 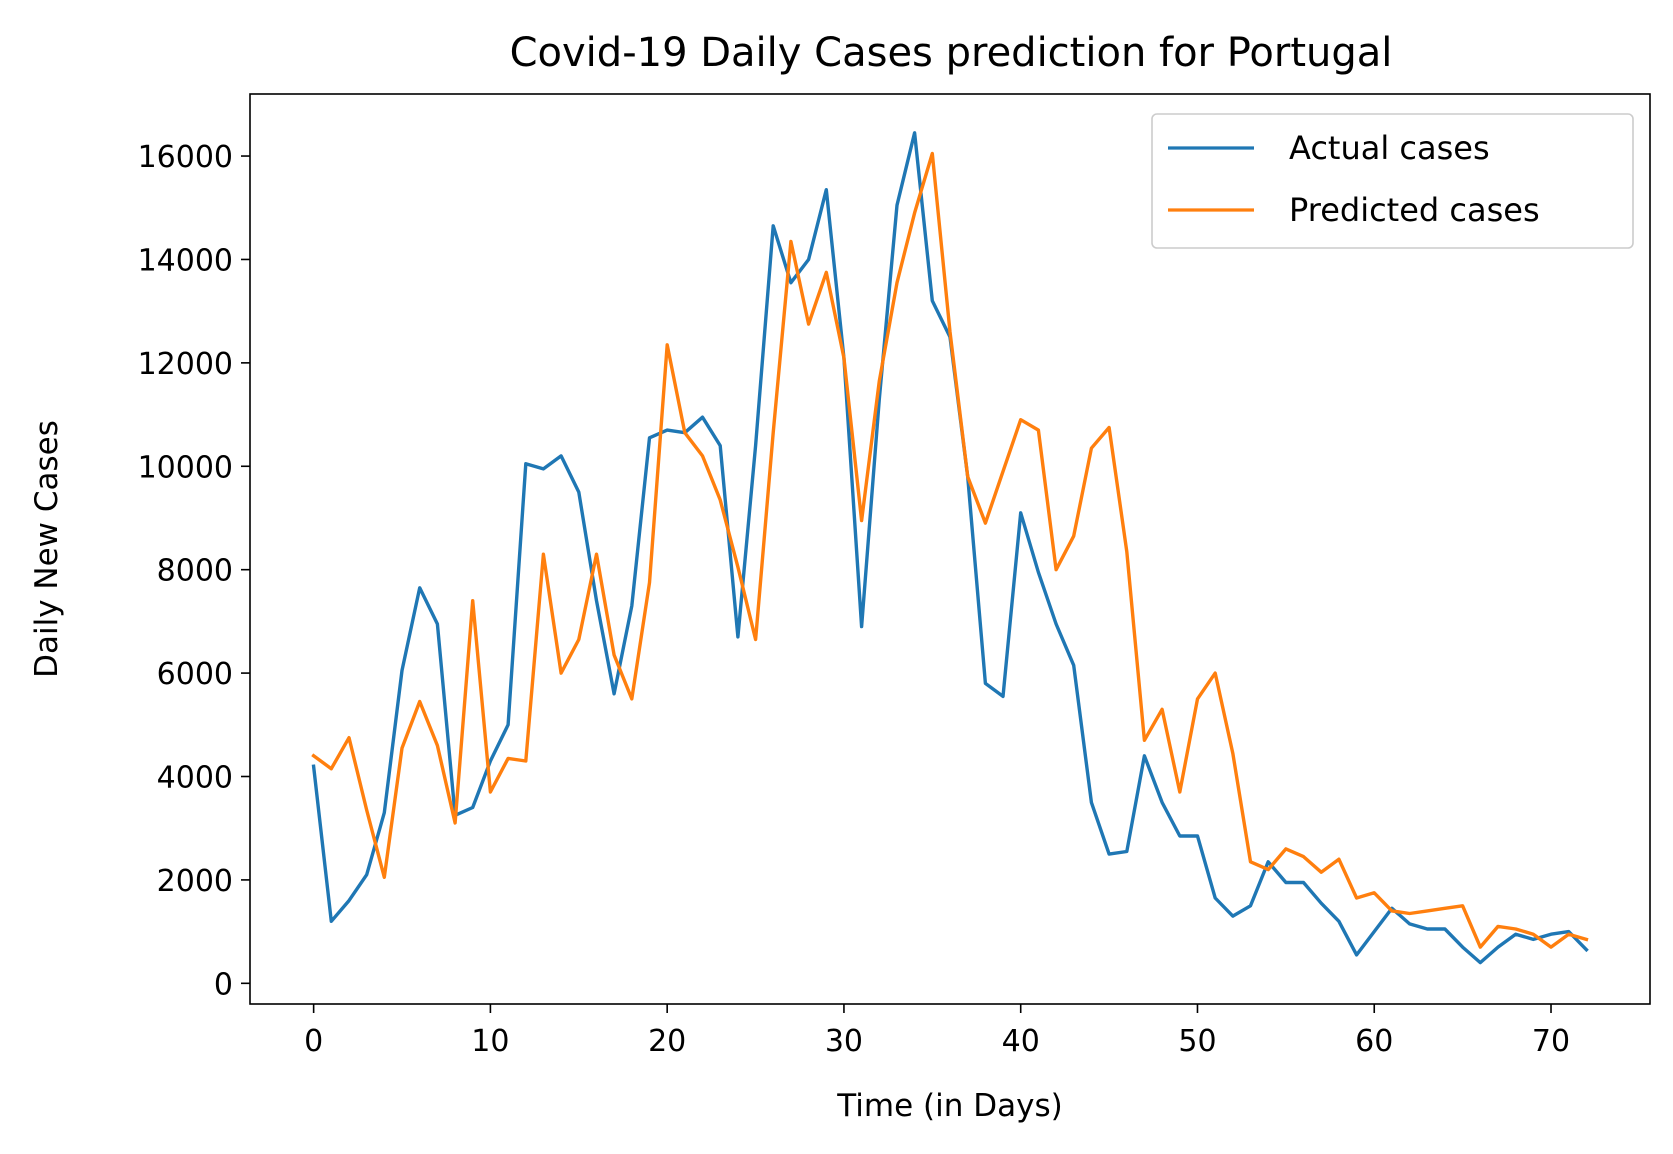 What do you see at coordinates (1197, 1041) in the screenshot?
I see `x-tick-label: 50` at bounding box center [1197, 1041].